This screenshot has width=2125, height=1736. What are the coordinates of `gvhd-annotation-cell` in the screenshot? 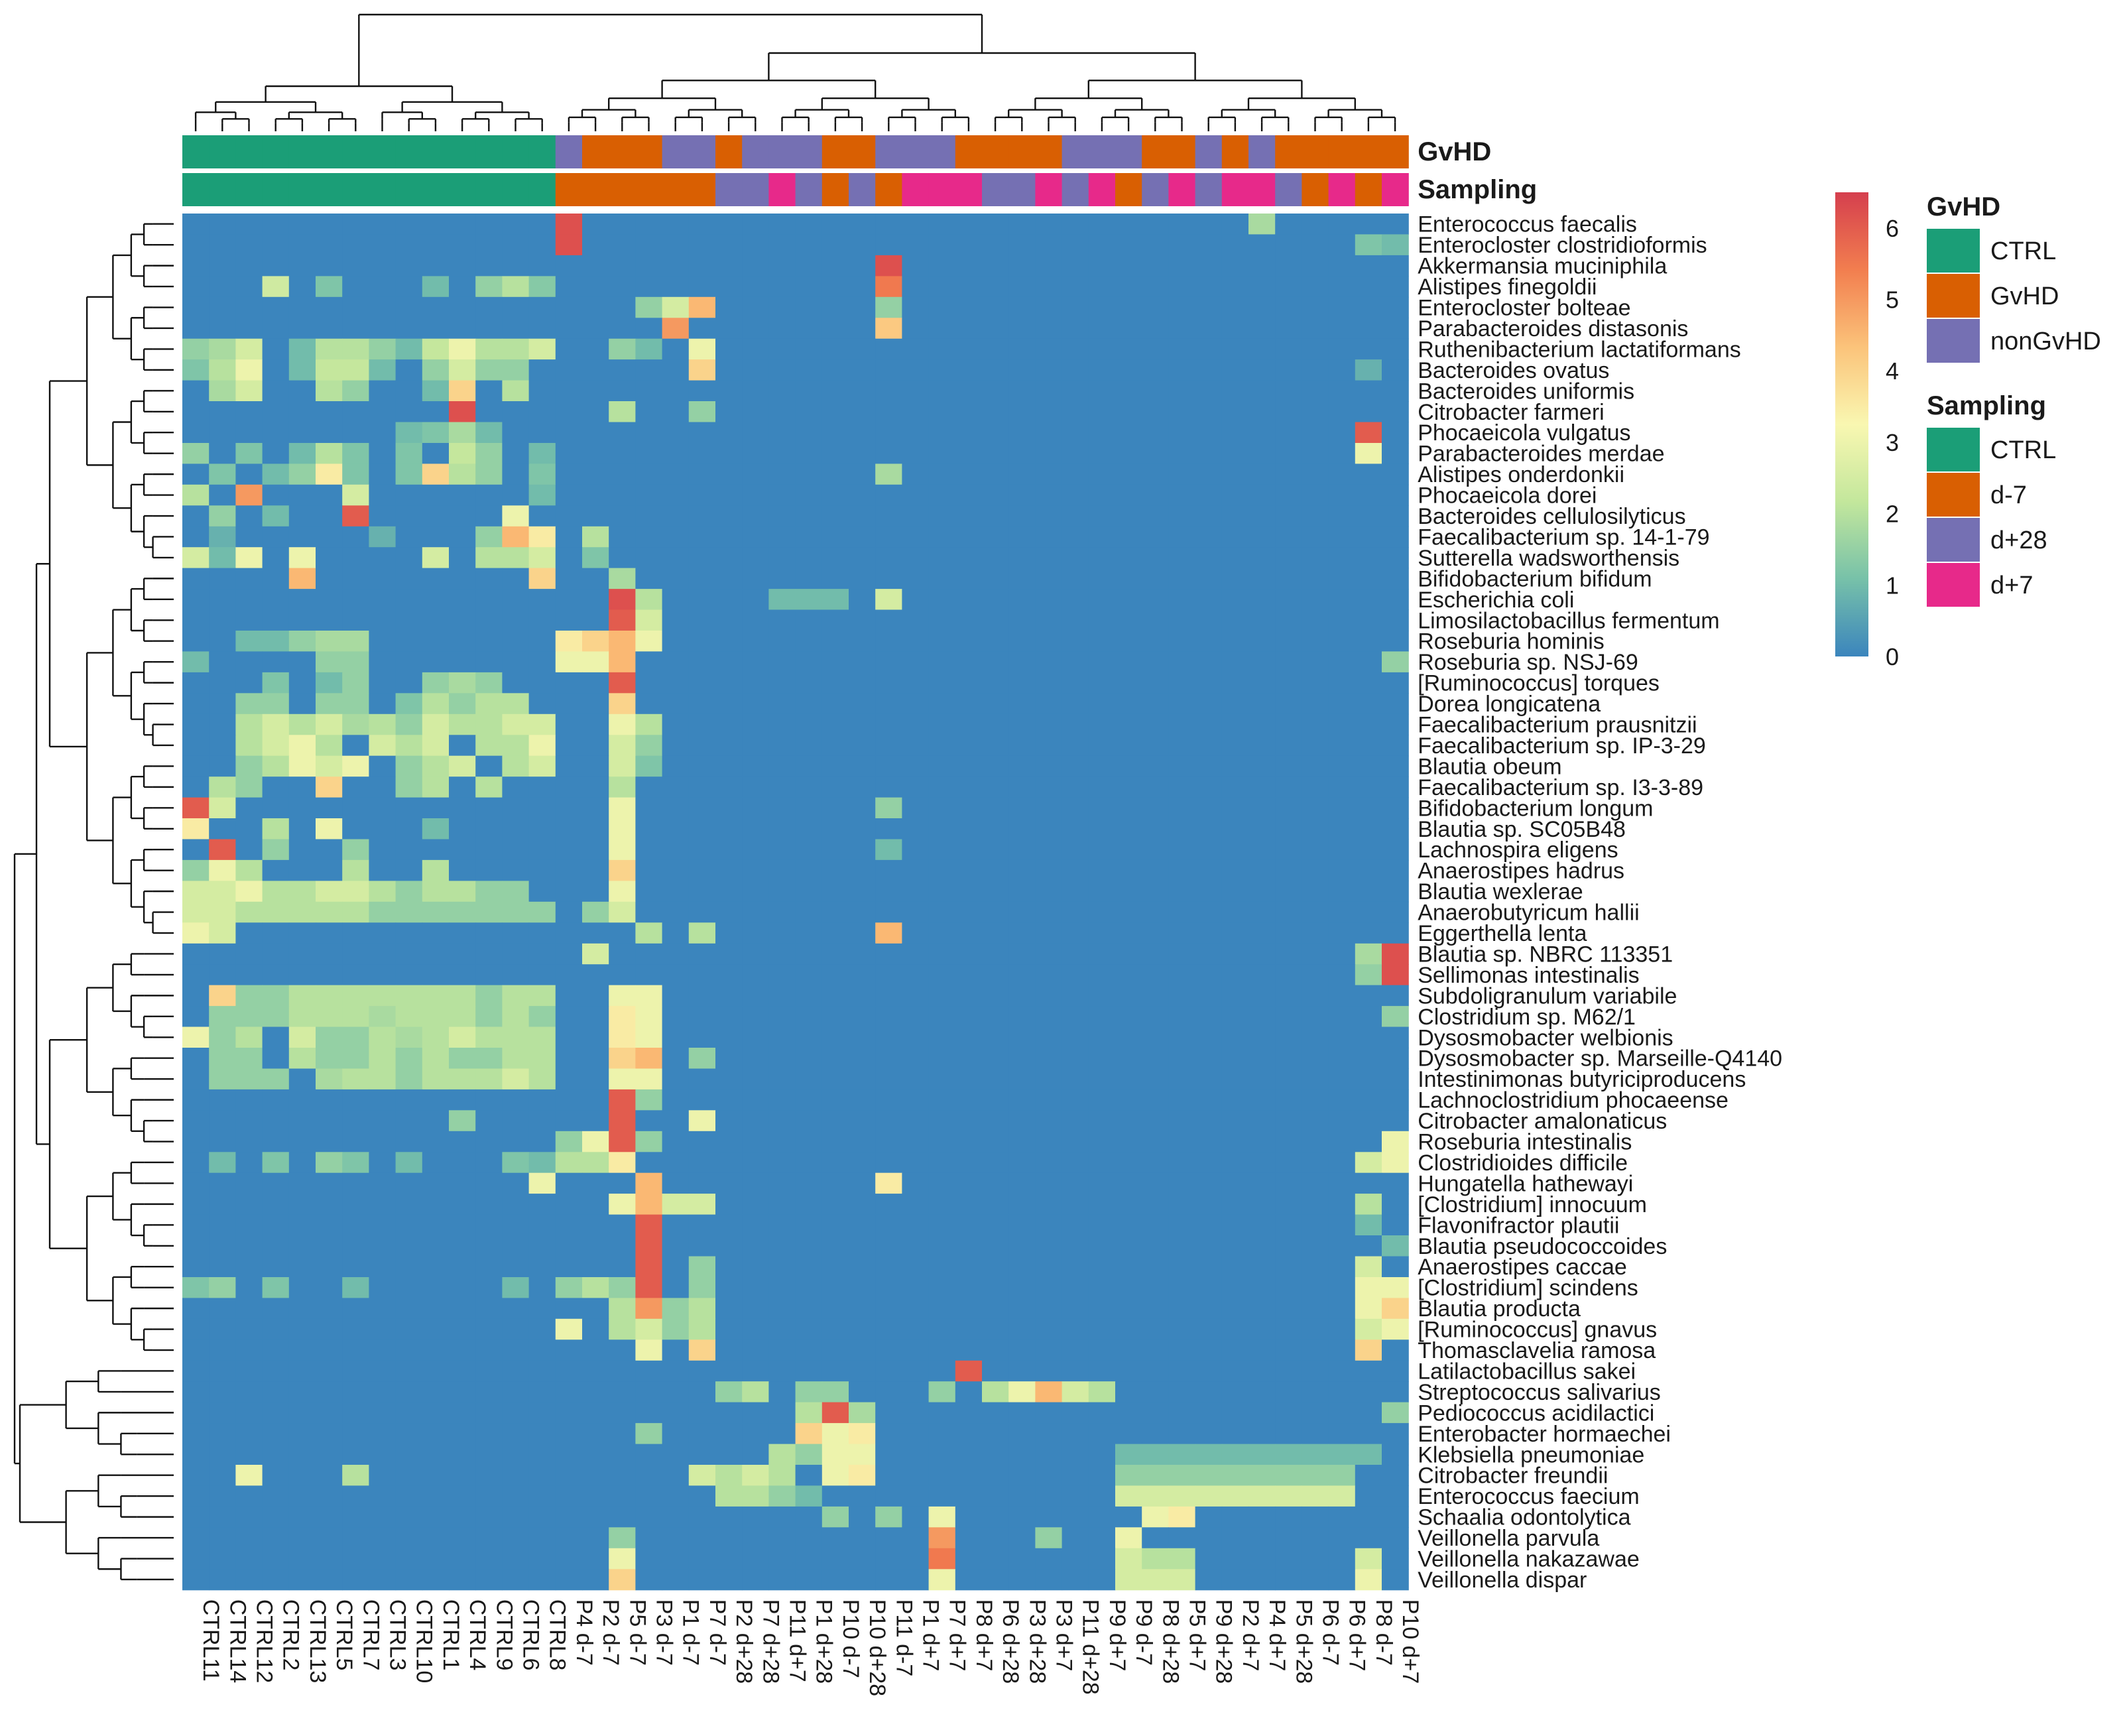 It's located at (409, 151).